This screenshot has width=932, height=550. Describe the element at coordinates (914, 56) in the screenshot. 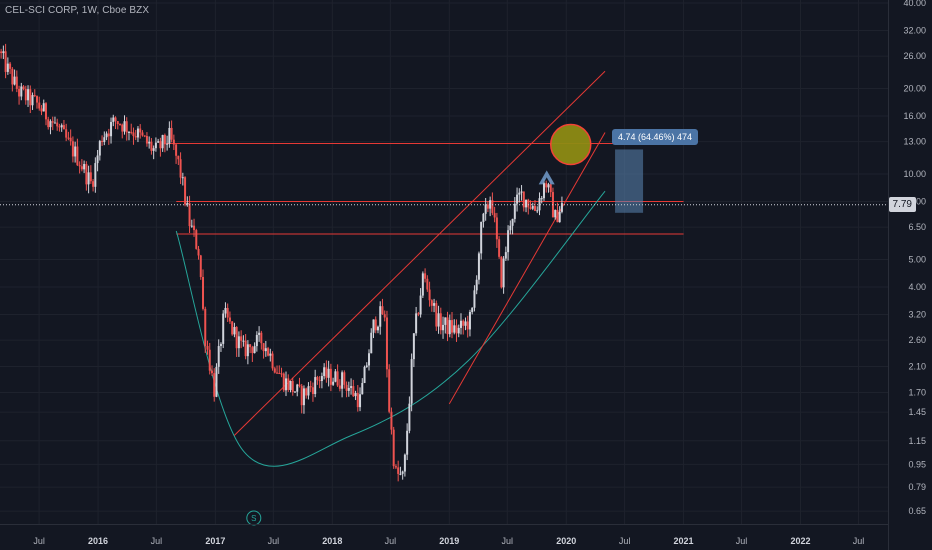

I see `y-tick-label: 26.00` at that location.